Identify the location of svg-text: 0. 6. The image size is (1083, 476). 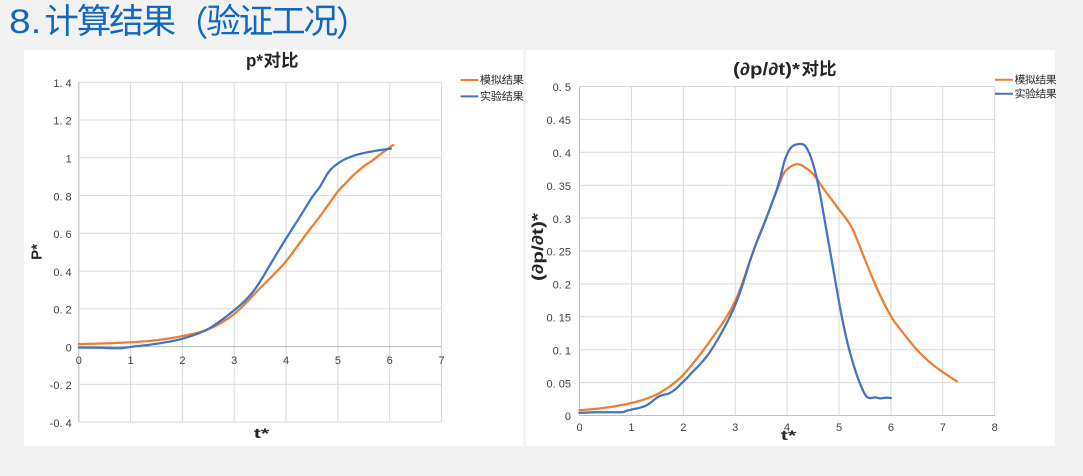
(62, 235).